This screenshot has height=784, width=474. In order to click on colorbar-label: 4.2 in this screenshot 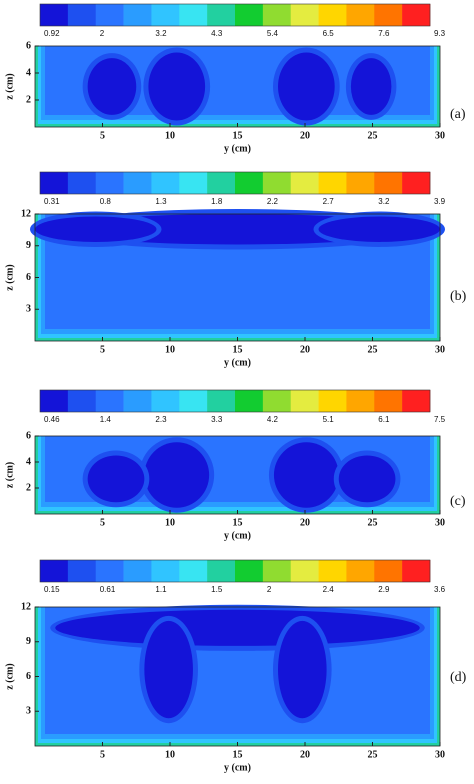, I will do `click(273, 419)`.